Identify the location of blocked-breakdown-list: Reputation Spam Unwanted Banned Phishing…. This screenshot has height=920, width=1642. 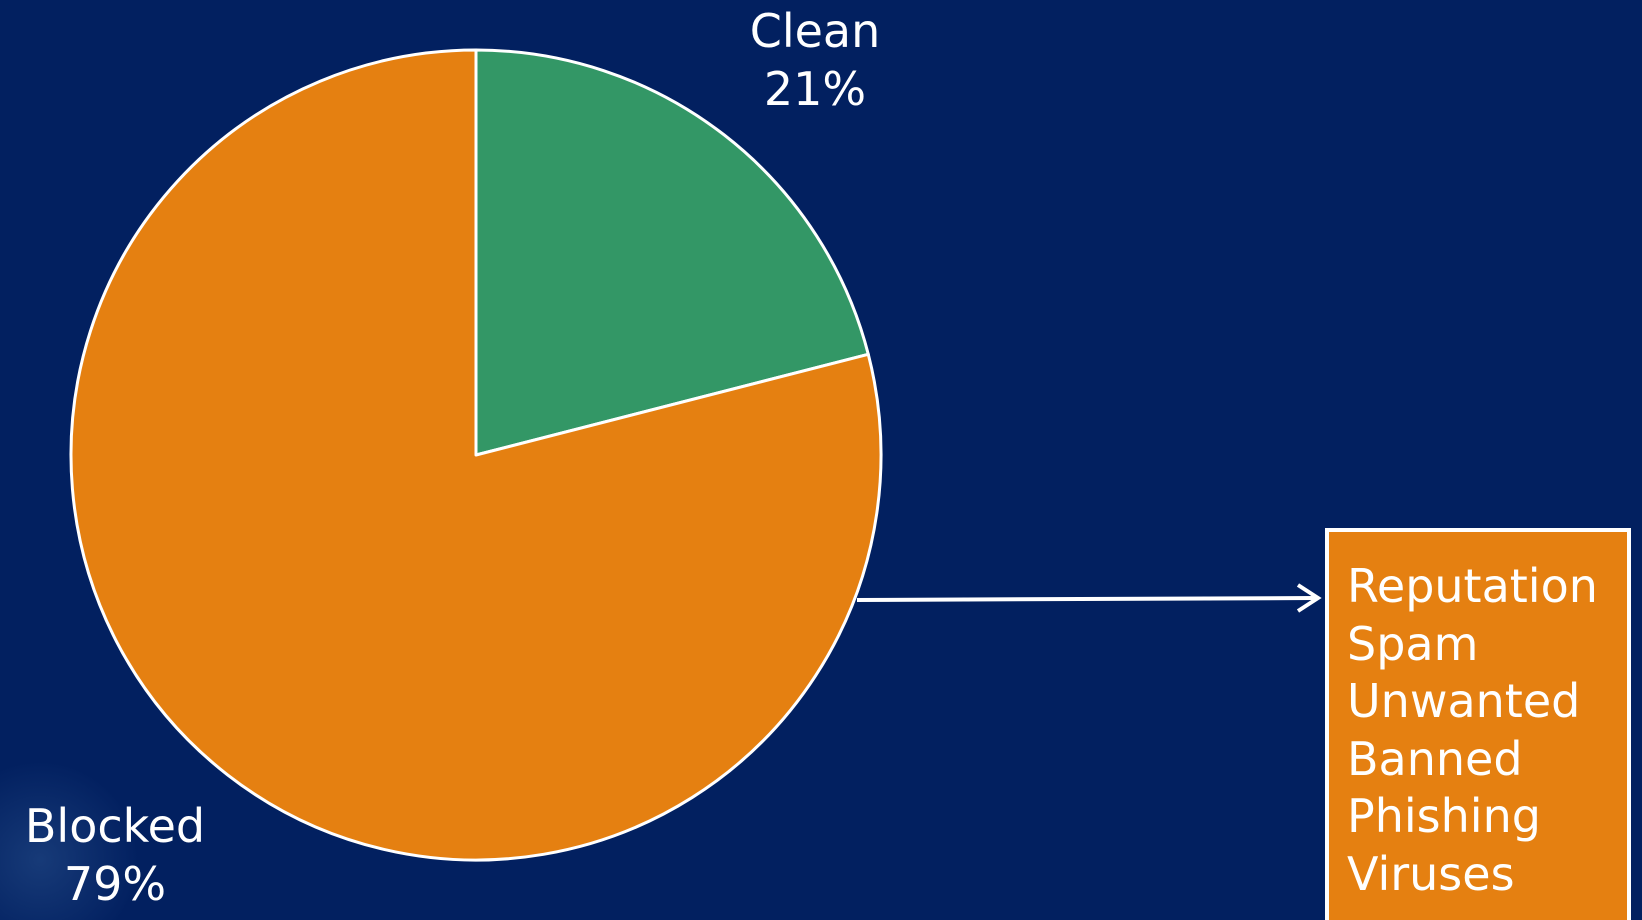
(1487, 730).